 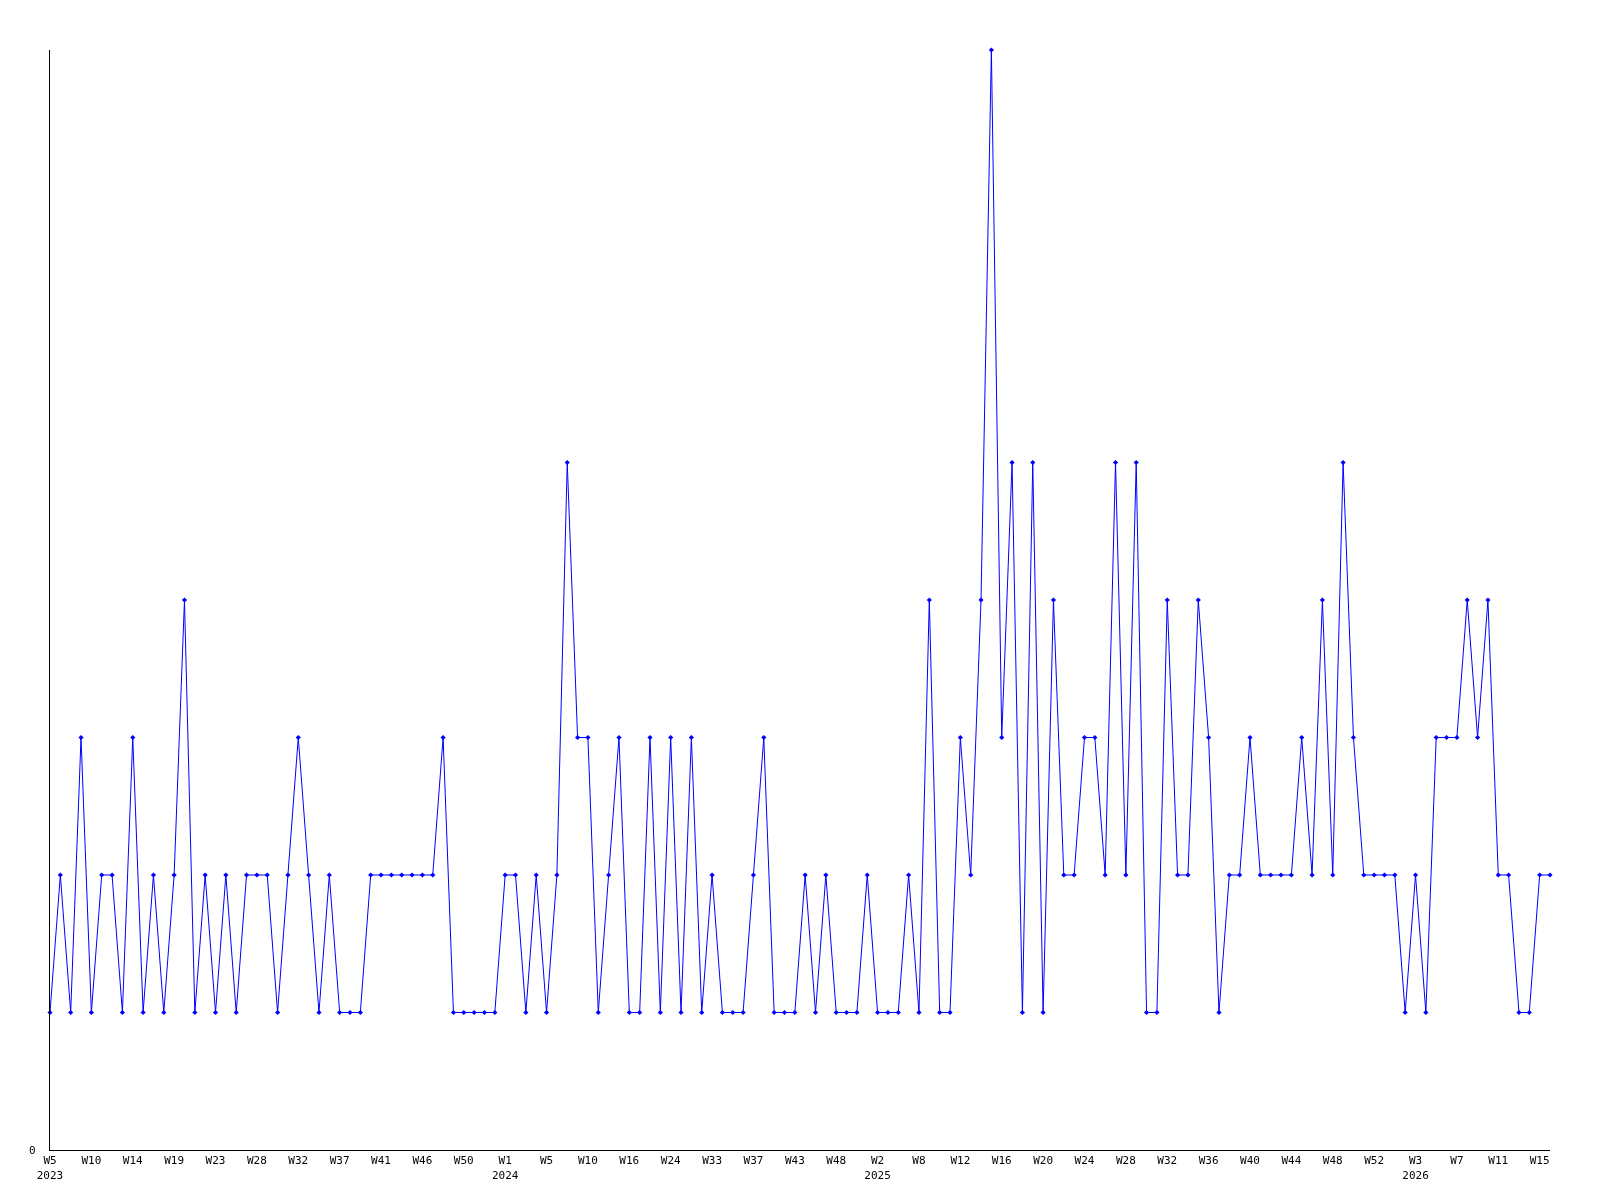 I want to click on x-tick-label: W33, so click(x=712, y=1161).